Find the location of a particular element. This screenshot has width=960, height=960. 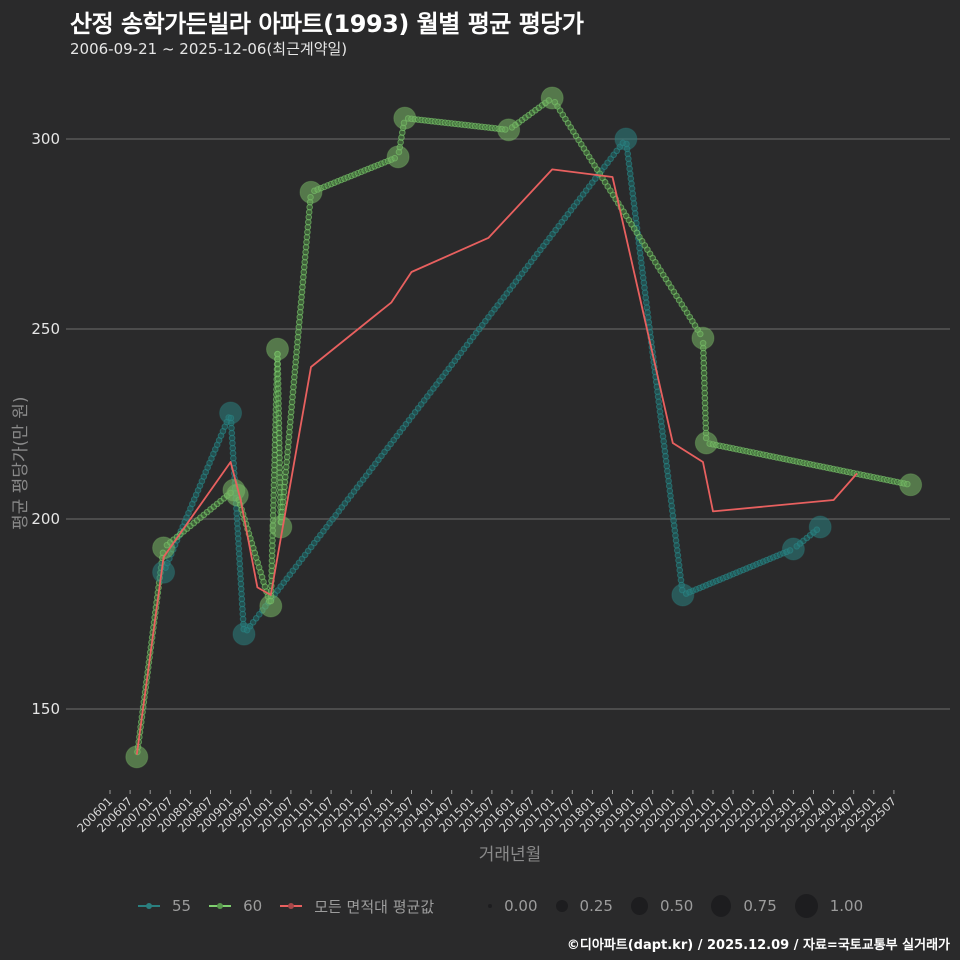

y-tick-label: 200 is located at coordinates (45, 519).